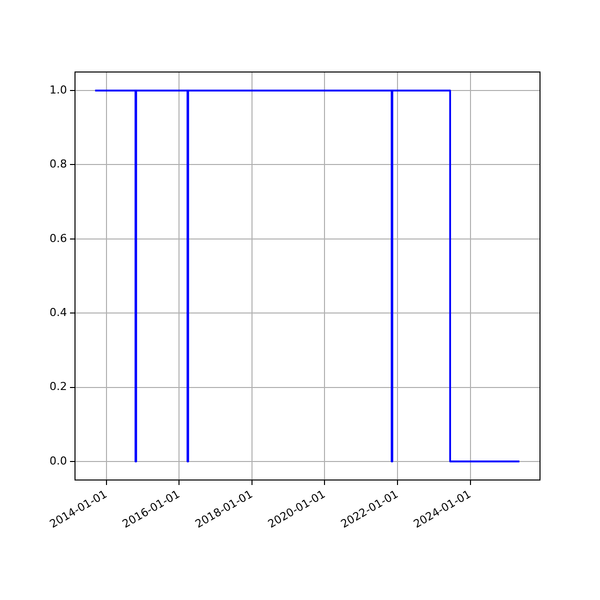 This screenshot has height=600, width=600. What do you see at coordinates (58, 461) in the screenshot?
I see `y-tick-label: 0.0` at bounding box center [58, 461].